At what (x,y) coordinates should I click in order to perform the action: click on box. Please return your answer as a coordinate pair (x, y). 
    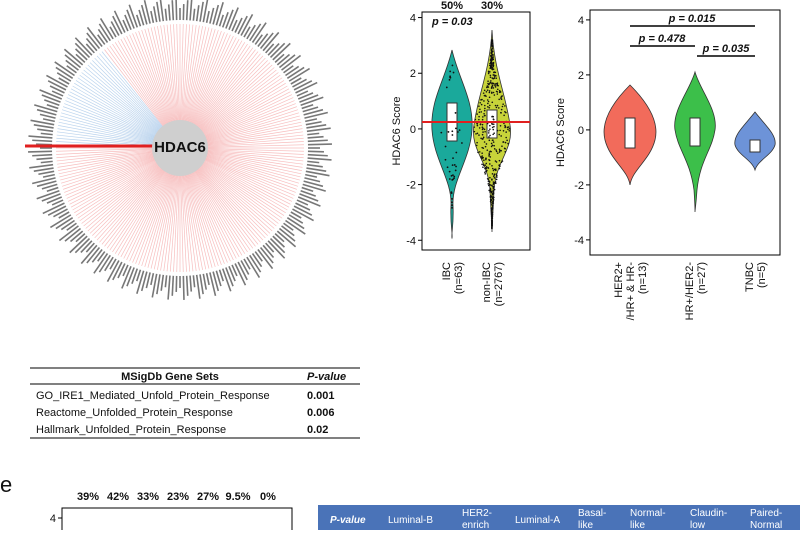
    Looking at the image, I should click on (630, 133).